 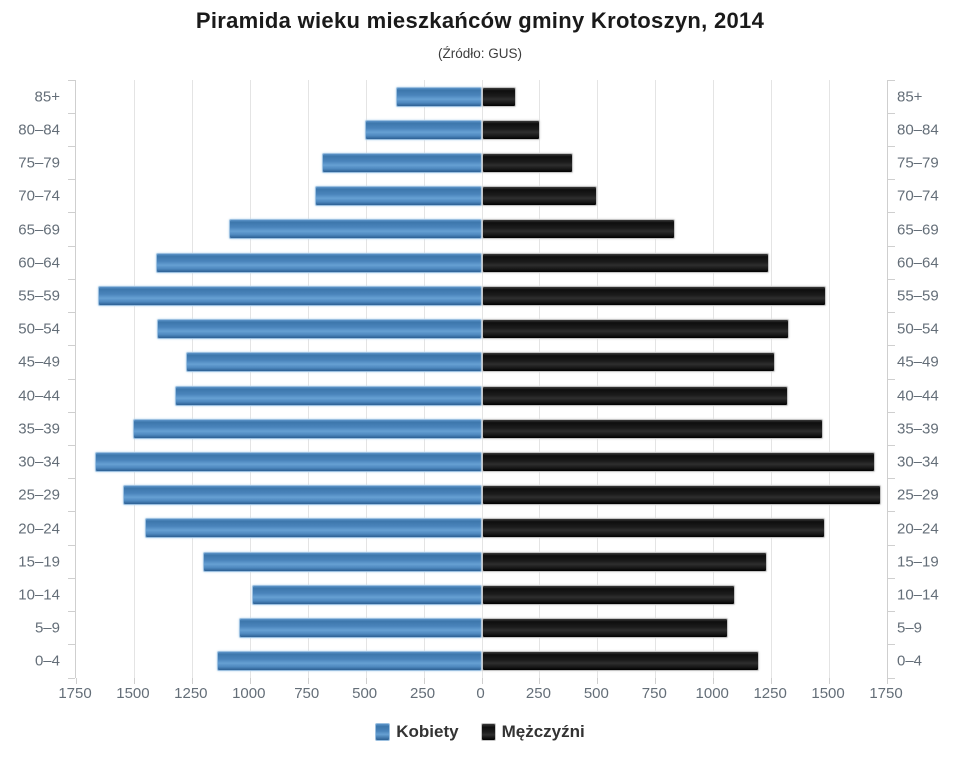 I want to click on pyramid-row-70–74, so click(x=481, y=196).